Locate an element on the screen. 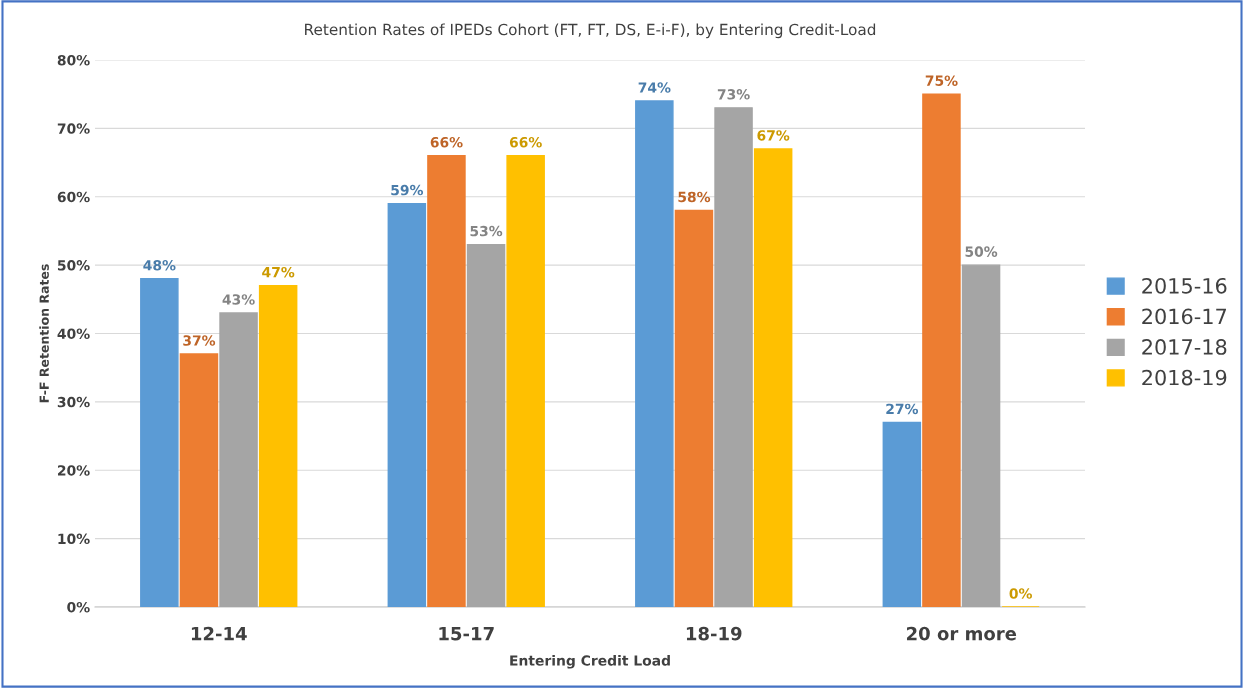 The height and width of the screenshot is (688, 1244). chart-title: Retention Rates of IPEDs Cohort (FT, FT, DS, E-i-F), by Entering Credit-Load is located at coordinates (590, 31).